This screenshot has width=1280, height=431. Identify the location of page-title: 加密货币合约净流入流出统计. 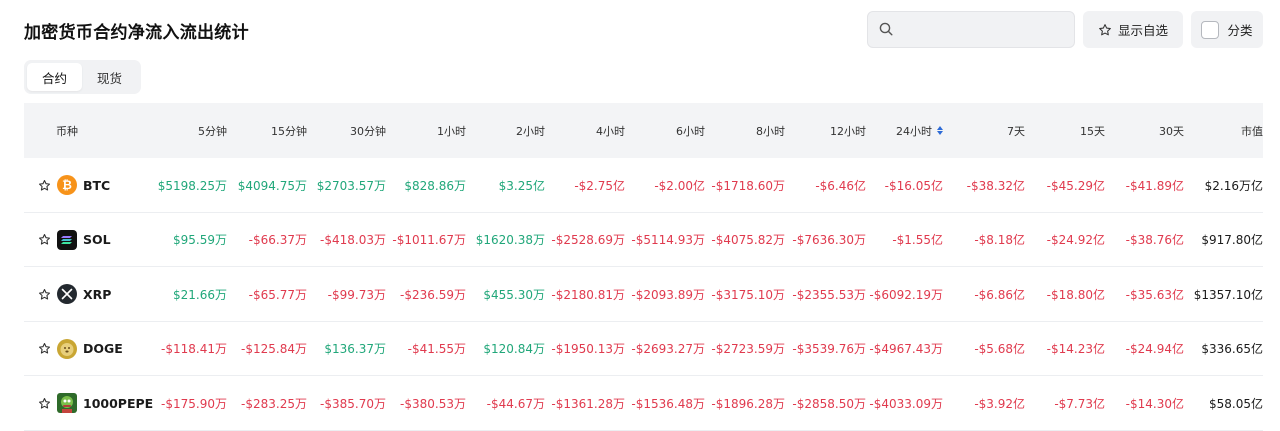
(136, 33).